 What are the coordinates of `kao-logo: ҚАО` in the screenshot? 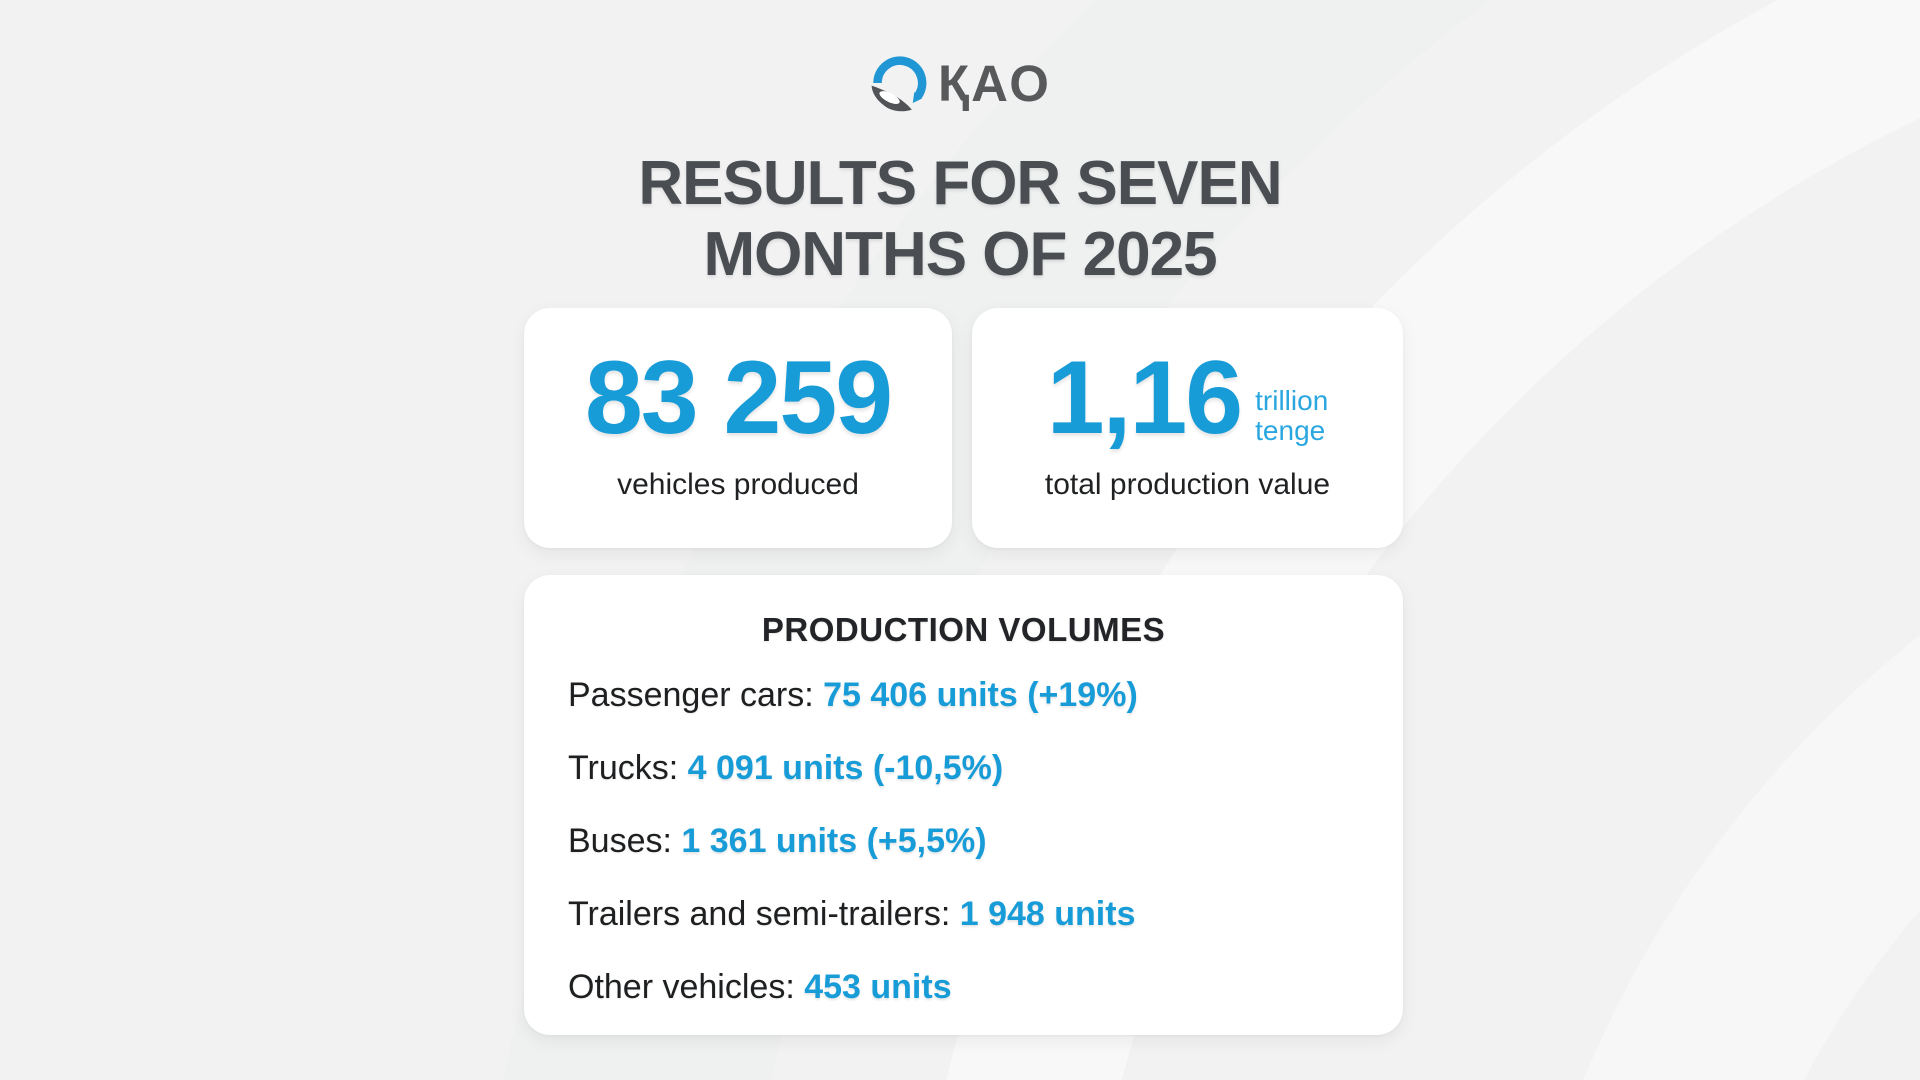 It's located at (960, 83).